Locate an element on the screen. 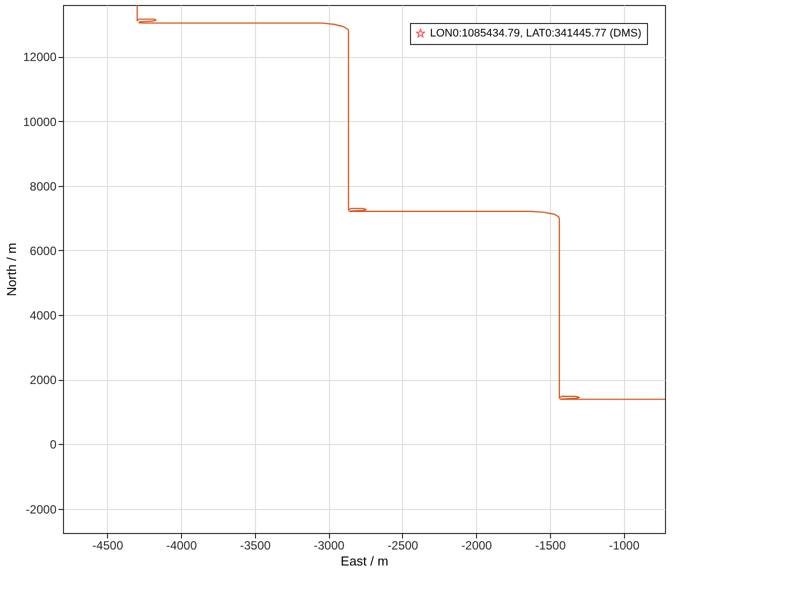 This screenshot has width=800, height=593. x-tick-label: -4500 is located at coordinates (108, 545).